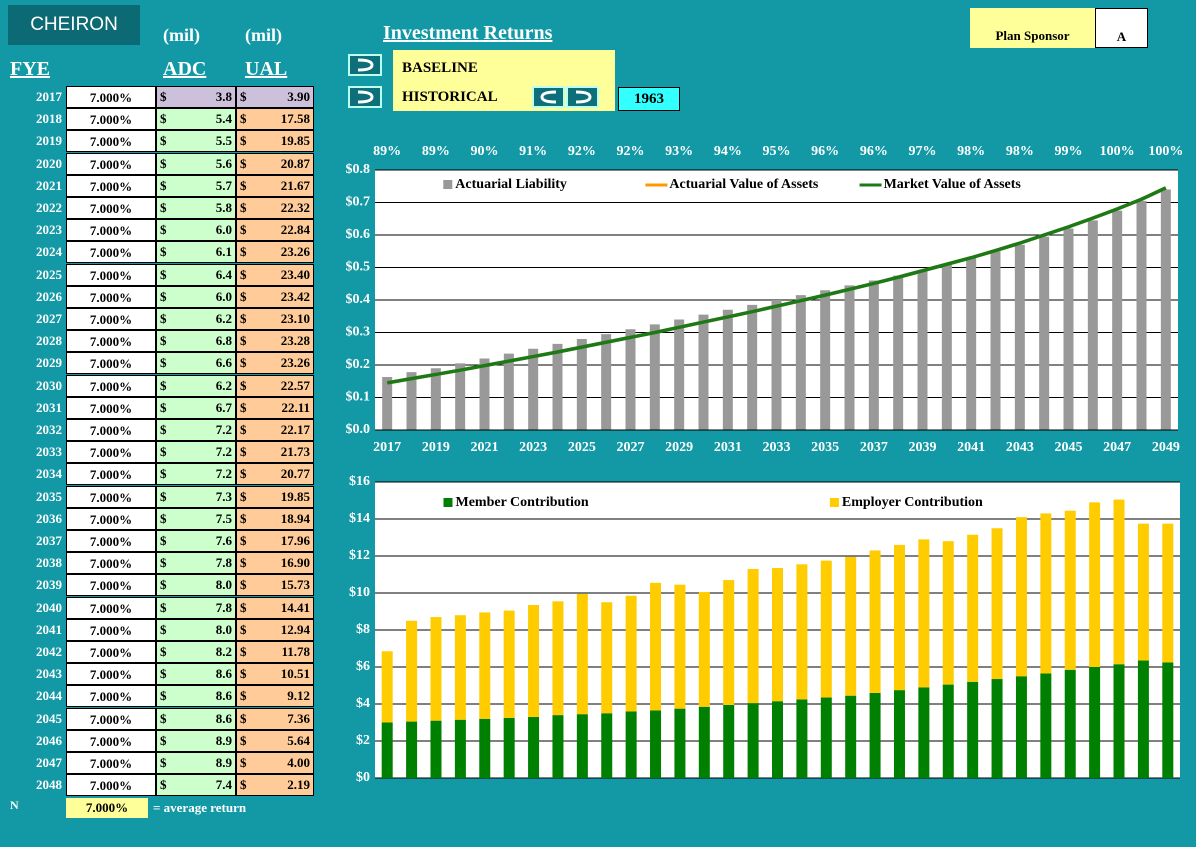  I want to click on arrow-icon, so click(365, 97).